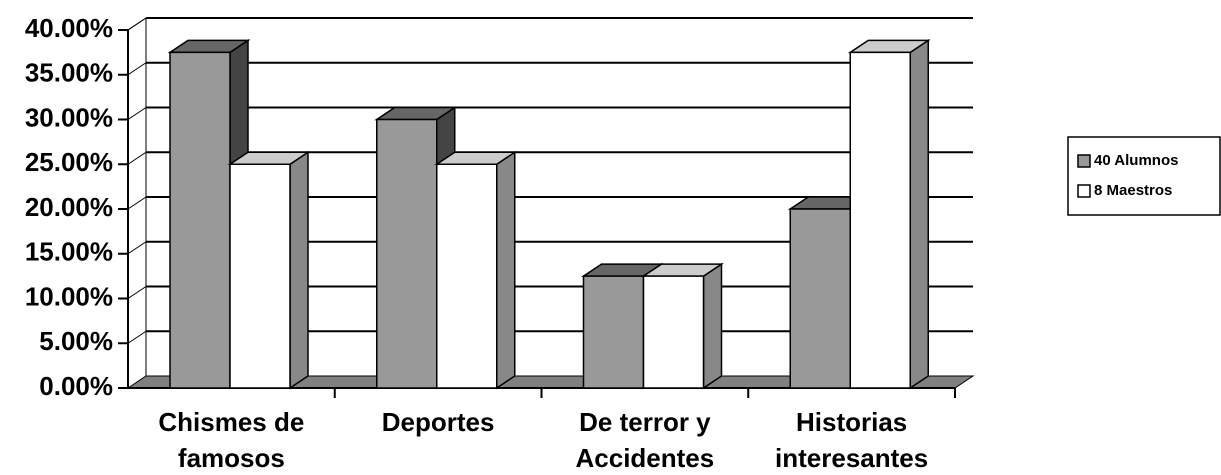 The height and width of the screenshot is (475, 1221). What do you see at coordinates (69, 28) in the screenshot?
I see `y-tick-label: 40.00%` at bounding box center [69, 28].